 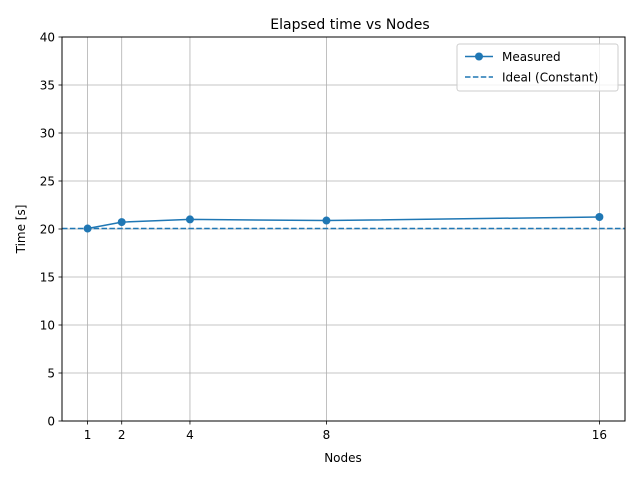 I want to click on y-axis-label: Time [s], so click(x=21, y=230).